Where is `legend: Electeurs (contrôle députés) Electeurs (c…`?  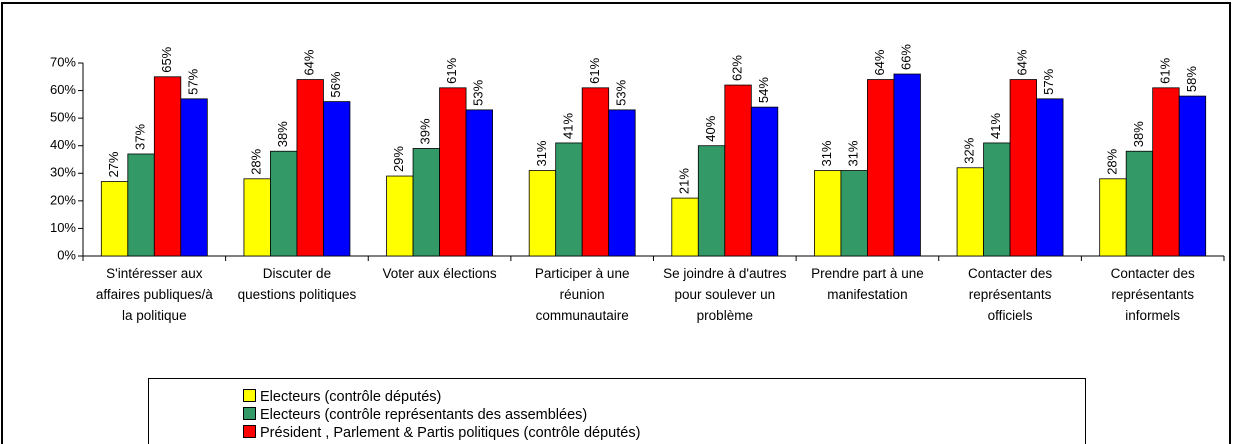
legend: Electeurs (contrôle députés) Electeurs (c… is located at coordinates (617, 411).